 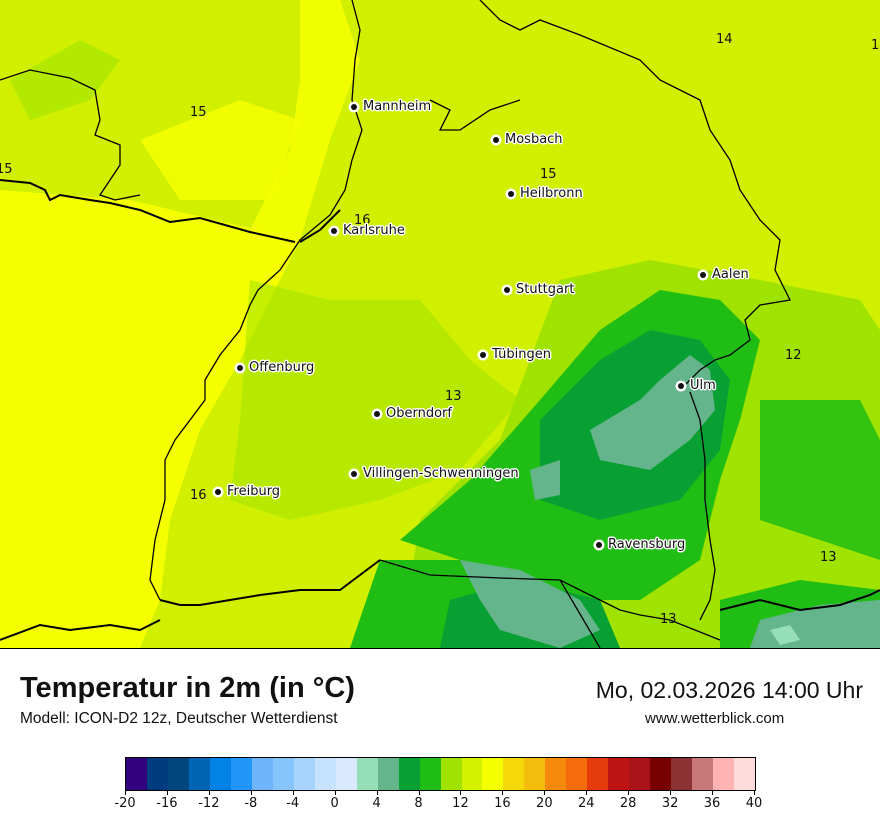 I want to click on city-marker-mannheim: Mannheim, so click(x=391, y=106).